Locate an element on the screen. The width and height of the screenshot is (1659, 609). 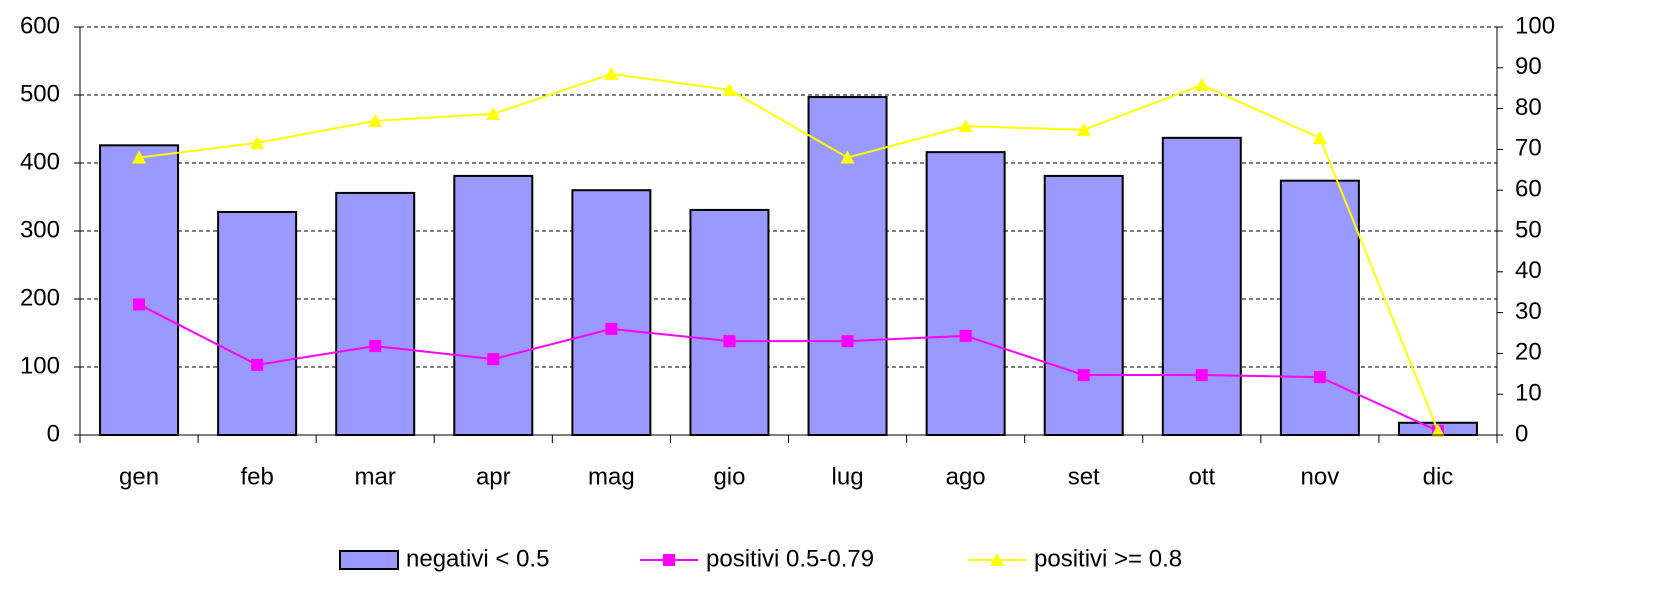
y-tick-label: 500 is located at coordinates (40, 93).